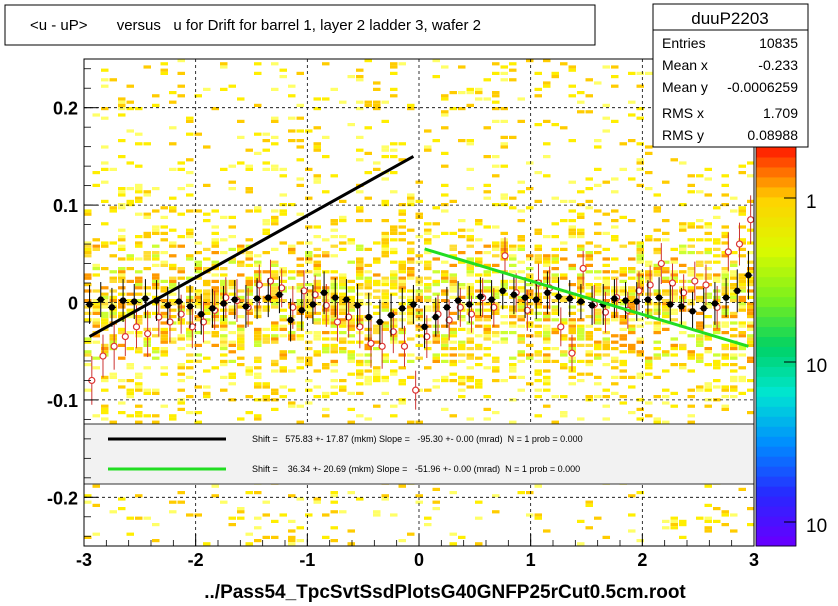  Describe the element at coordinates (326, 305) in the screenshot. I see `red-profile-point` at that location.